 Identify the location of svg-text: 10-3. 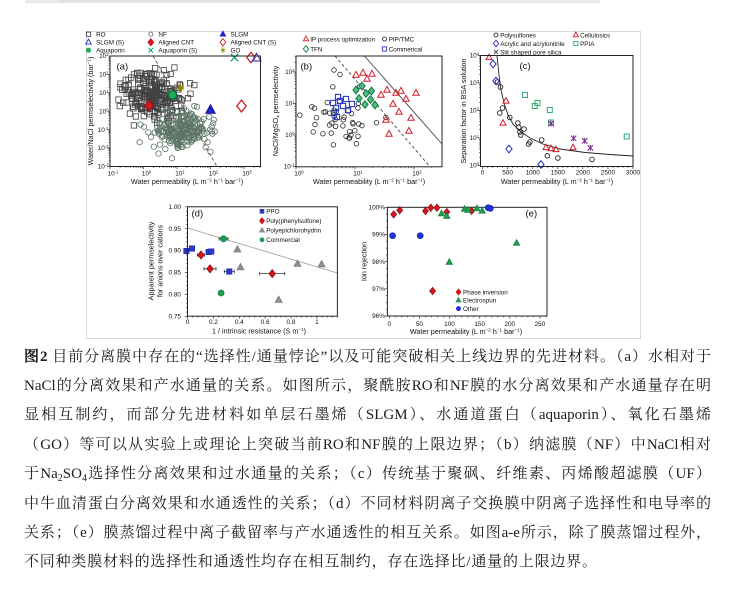
(103, 167).